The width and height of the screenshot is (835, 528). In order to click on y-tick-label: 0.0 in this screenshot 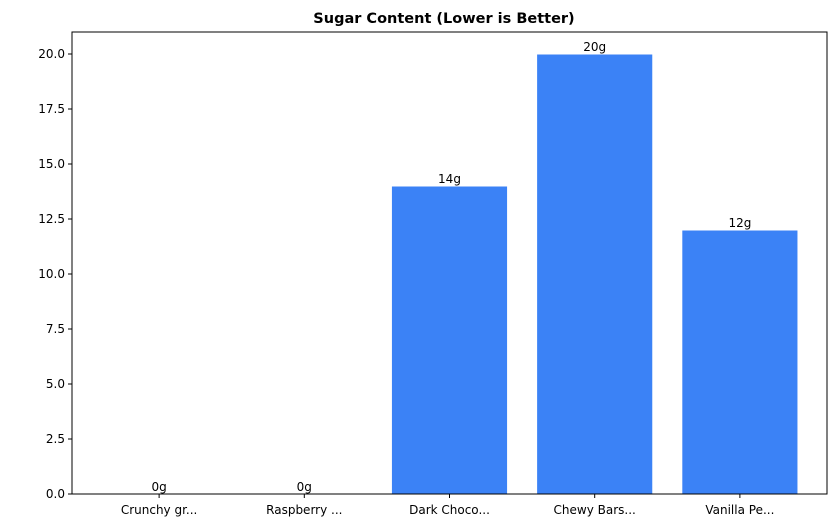, I will do `click(55, 494)`.